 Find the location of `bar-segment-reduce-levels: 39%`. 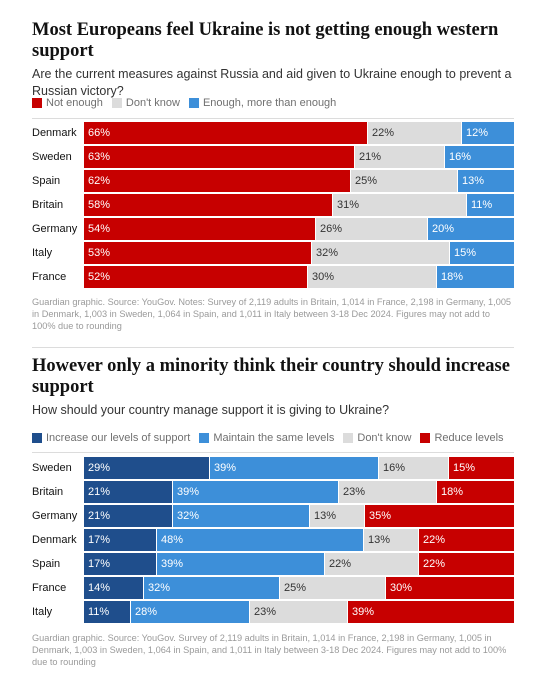

bar-segment-reduce-levels: 39% is located at coordinates (431, 612).